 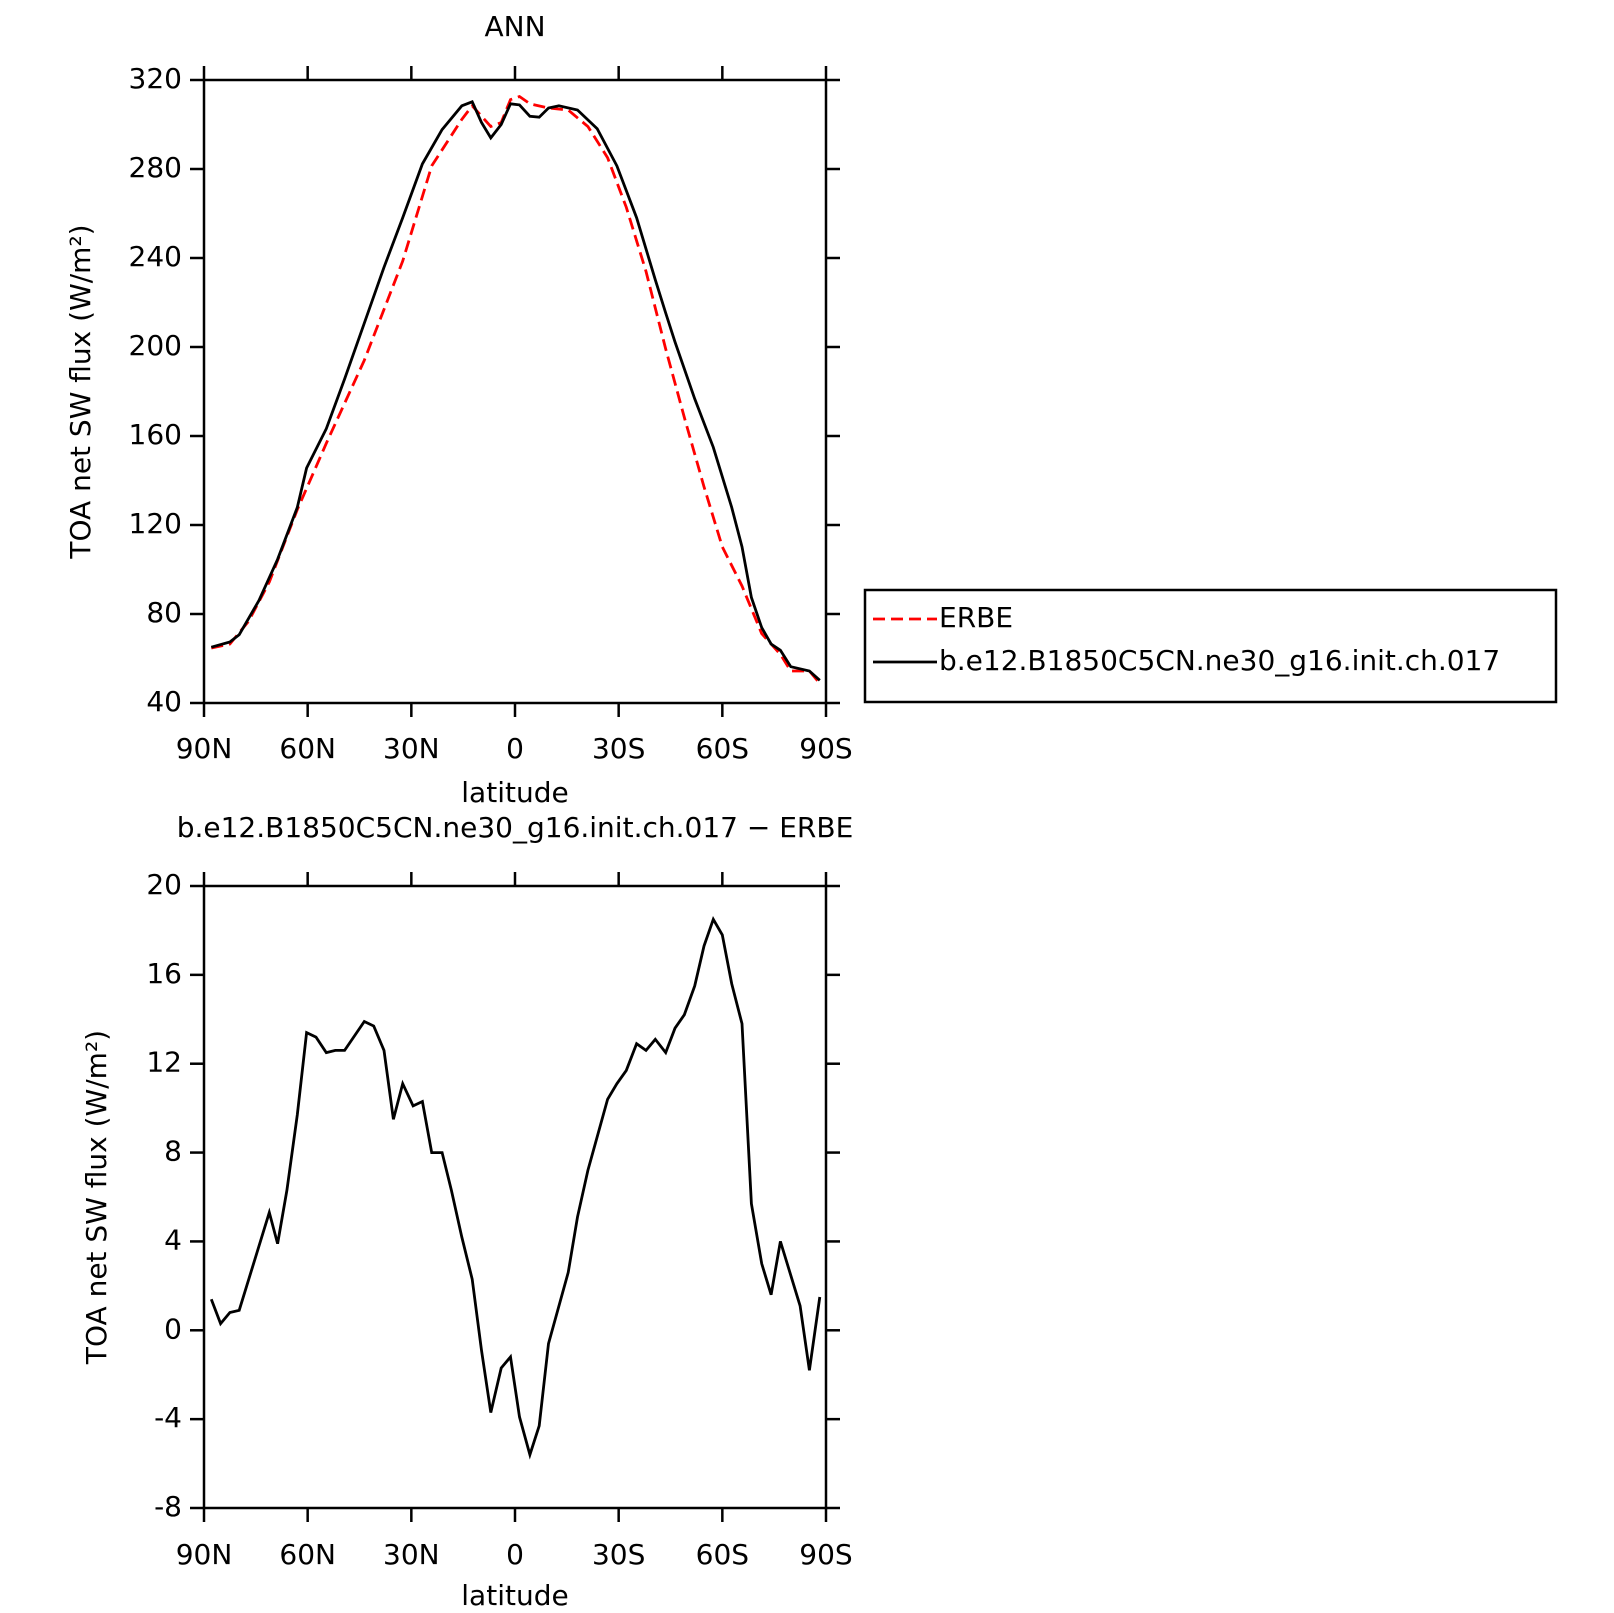 What do you see at coordinates (164, 884) in the screenshot?
I see `y-tick-label: 20` at bounding box center [164, 884].